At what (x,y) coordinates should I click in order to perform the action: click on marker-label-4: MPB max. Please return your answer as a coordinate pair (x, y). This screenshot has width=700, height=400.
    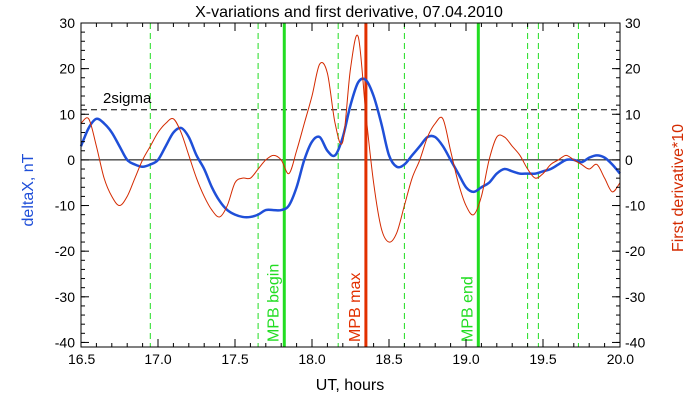
    Looking at the image, I should click on (355, 307).